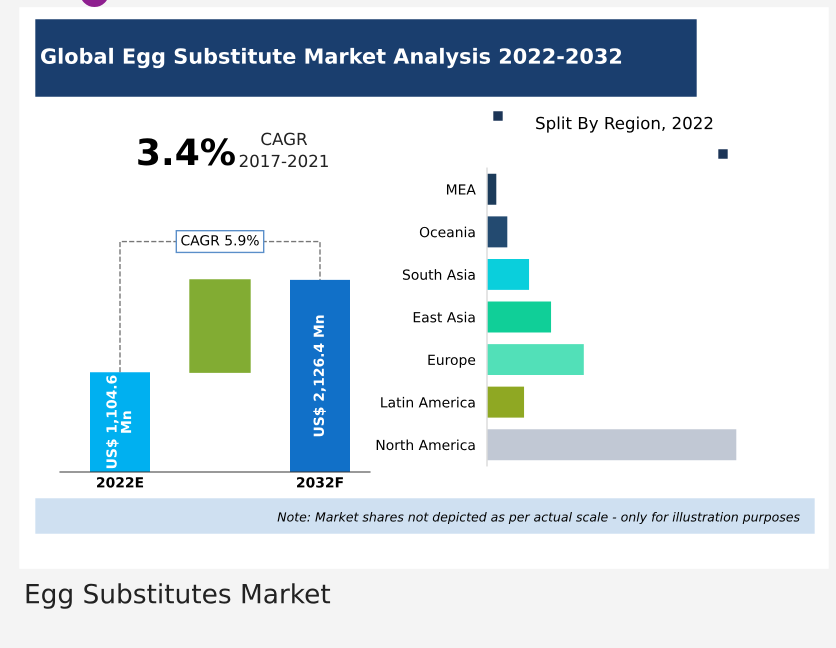 The image size is (836, 648). What do you see at coordinates (220, 240) in the screenshot?
I see `text: CAGR 5.9%` at bounding box center [220, 240].